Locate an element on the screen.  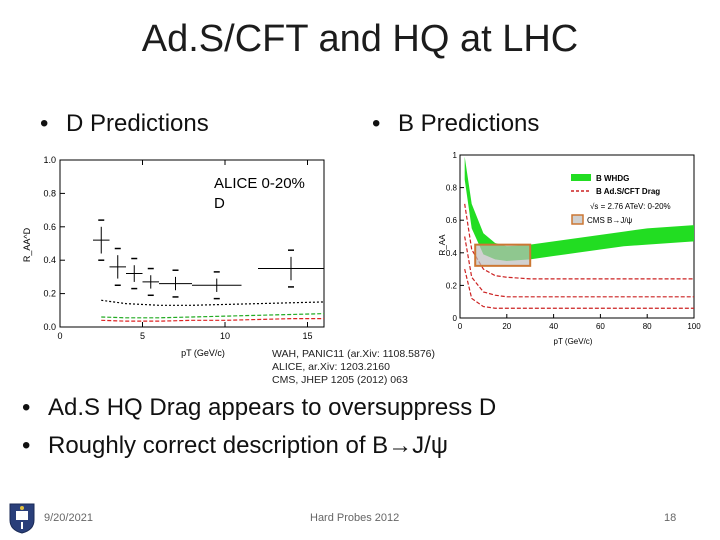
legend-whdg: B WHDG is located at coordinates (612, 178).